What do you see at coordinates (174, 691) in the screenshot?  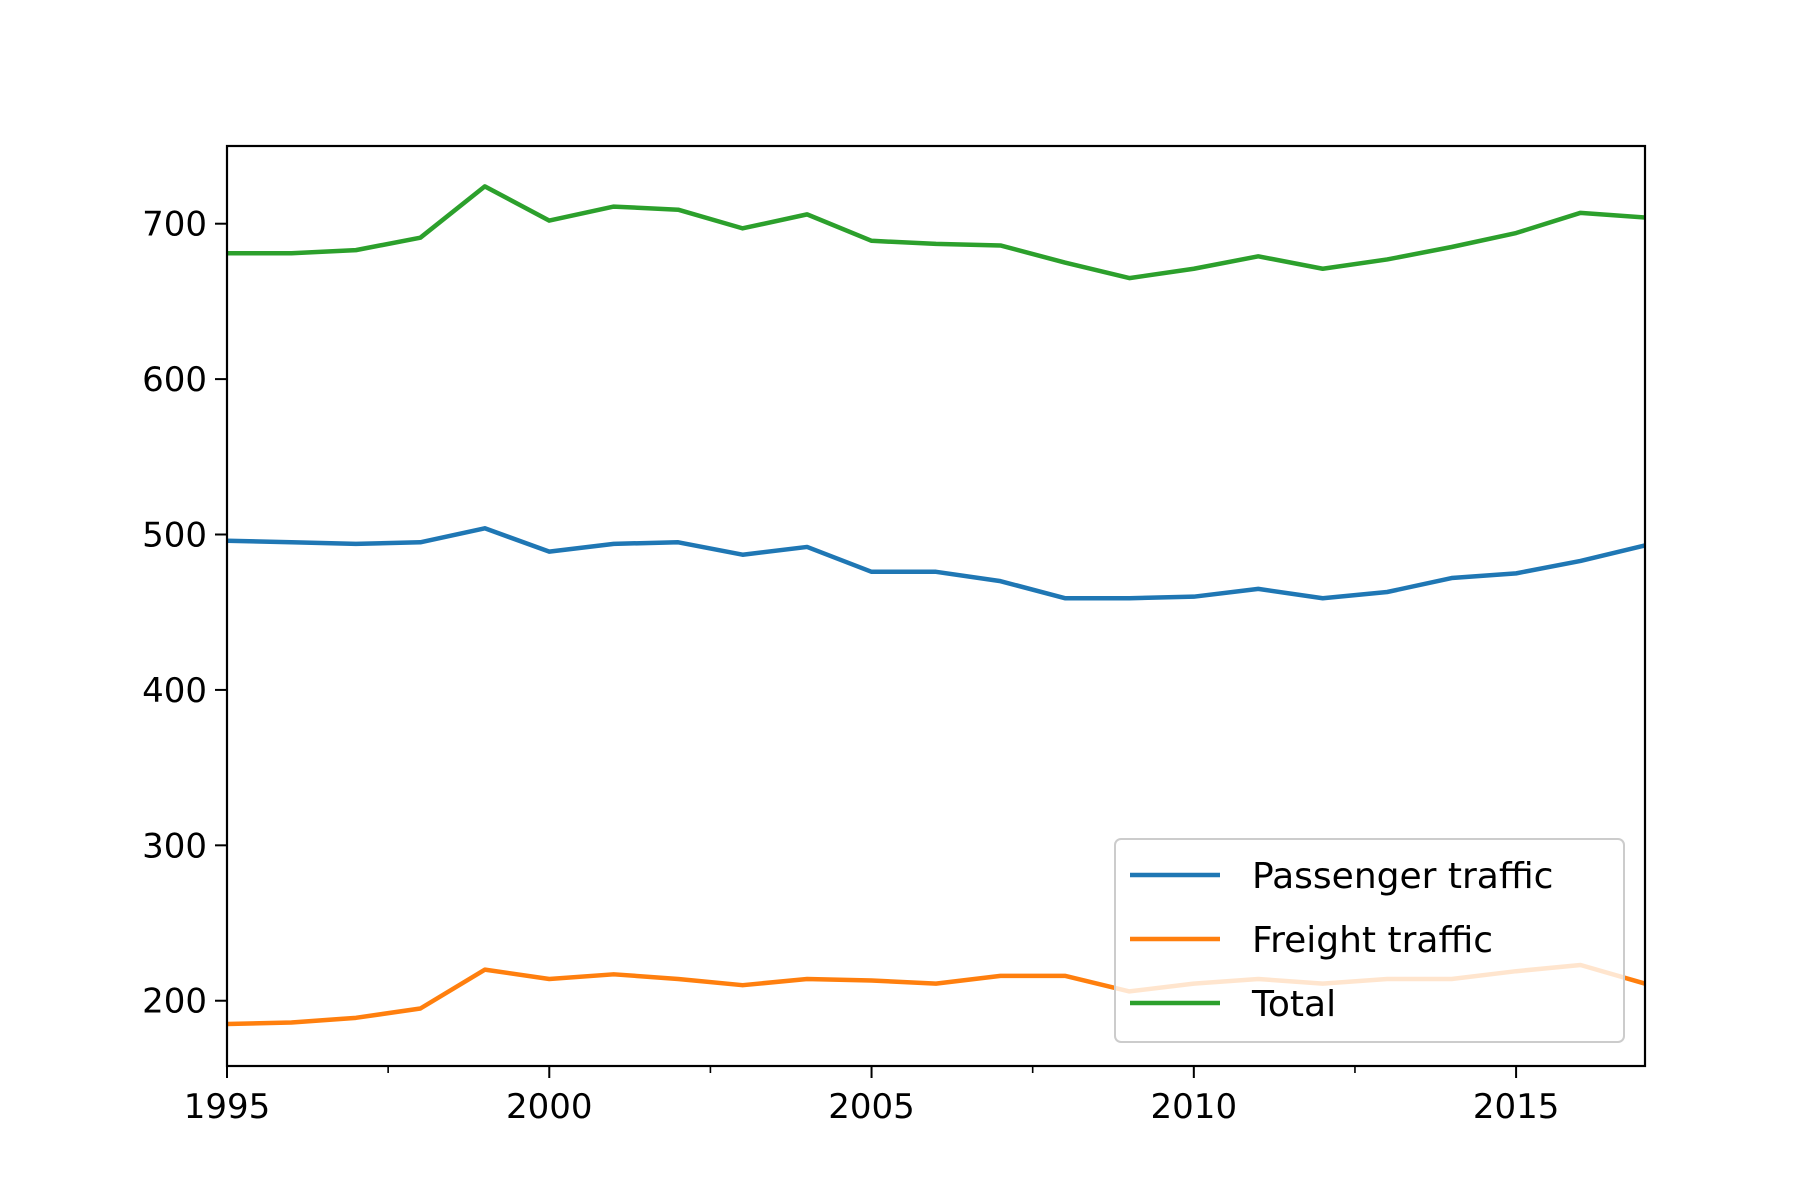 I see `y-tick-label: 400` at bounding box center [174, 691].